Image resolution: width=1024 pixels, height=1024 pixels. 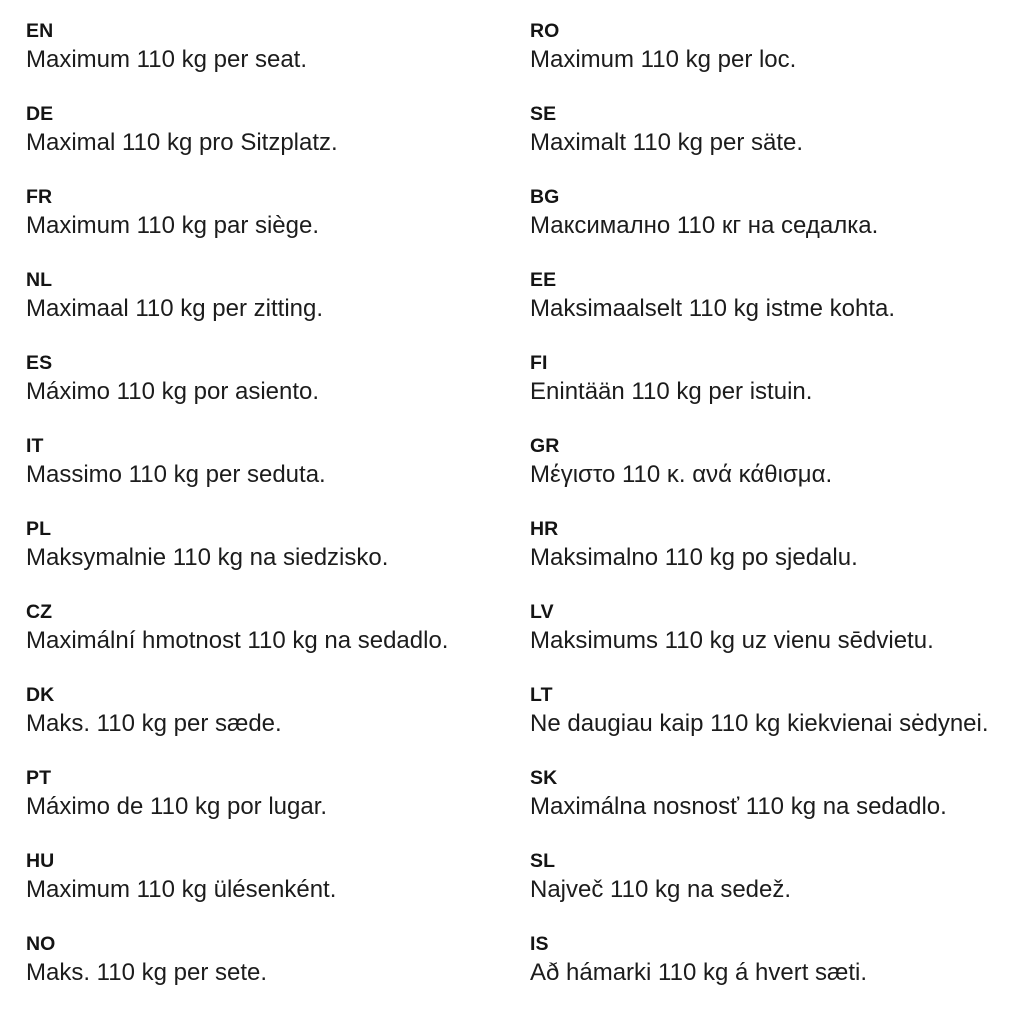 What do you see at coordinates (39, 363) in the screenshot?
I see `language-code: ES` at bounding box center [39, 363].